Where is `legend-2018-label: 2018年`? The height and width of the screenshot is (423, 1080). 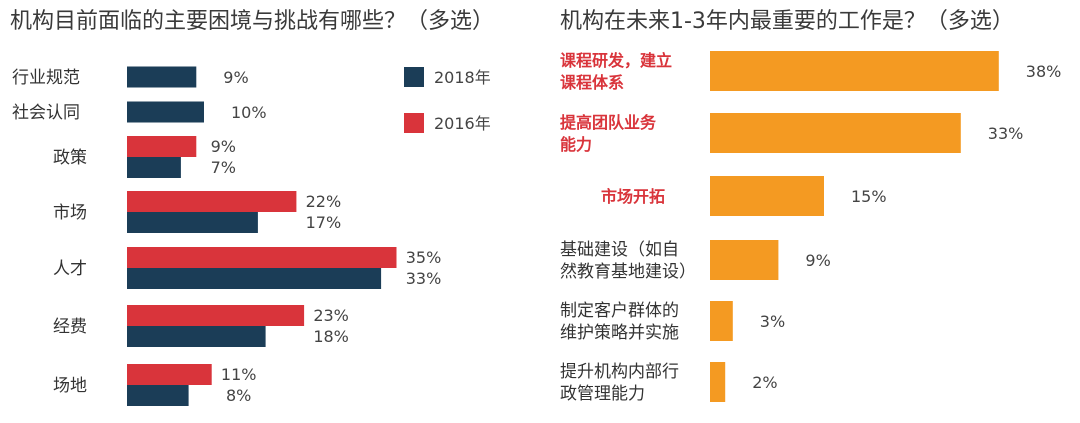 legend-2018-label: 2018年 is located at coordinates (462, 77).